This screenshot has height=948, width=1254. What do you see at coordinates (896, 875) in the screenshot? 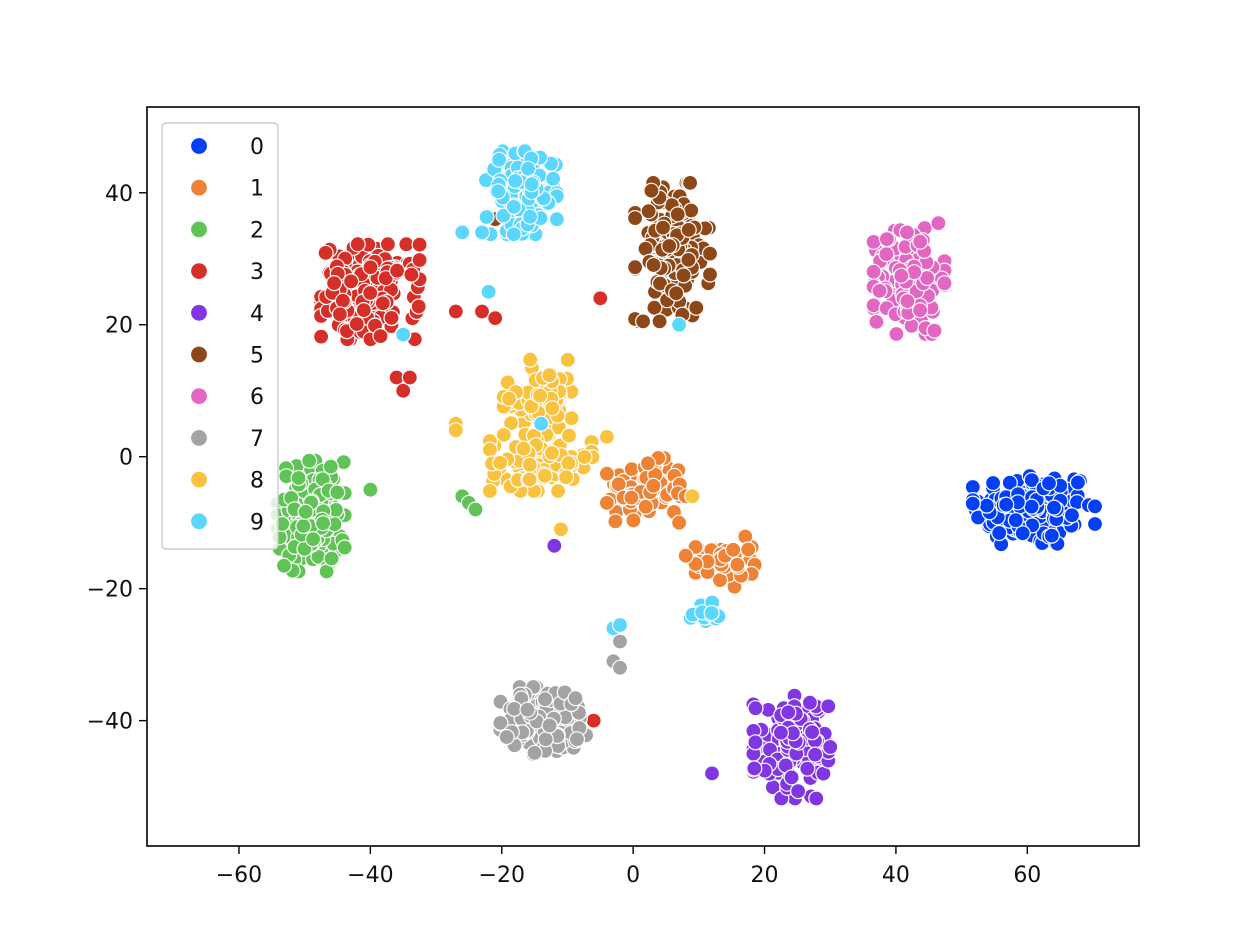
I see `x-tick-label: 40` at bounding box center [896, 875].